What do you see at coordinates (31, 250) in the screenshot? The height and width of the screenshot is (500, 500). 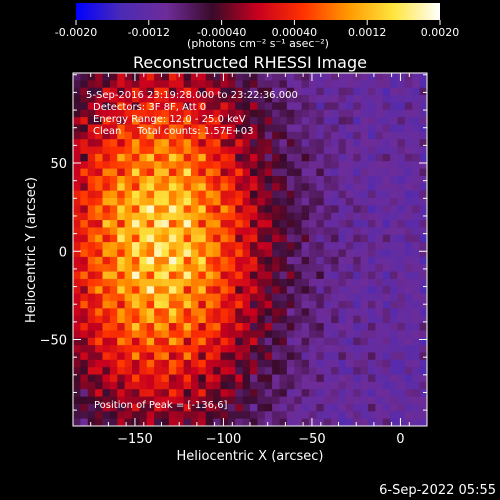 I see `y-axis-label: Heliocentric Y (arcsec)` at bounding box center [31, 250].